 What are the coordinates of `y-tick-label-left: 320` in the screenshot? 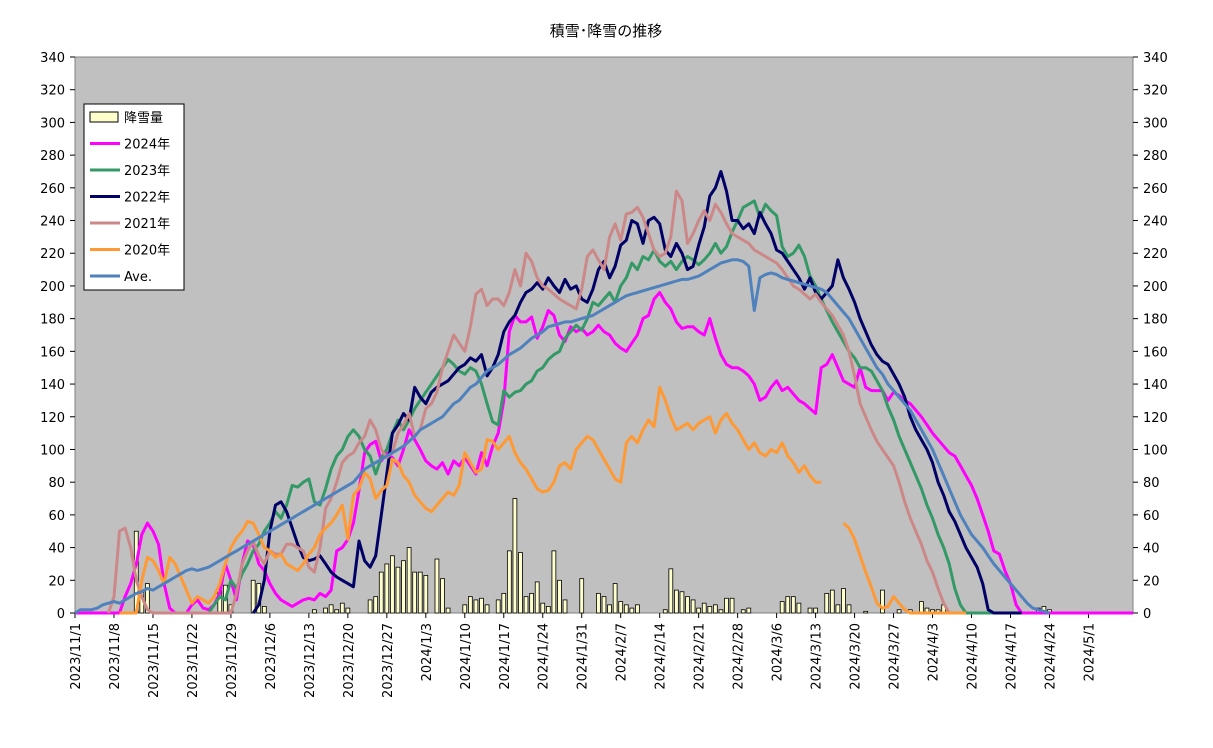 It's located at (52, 91).